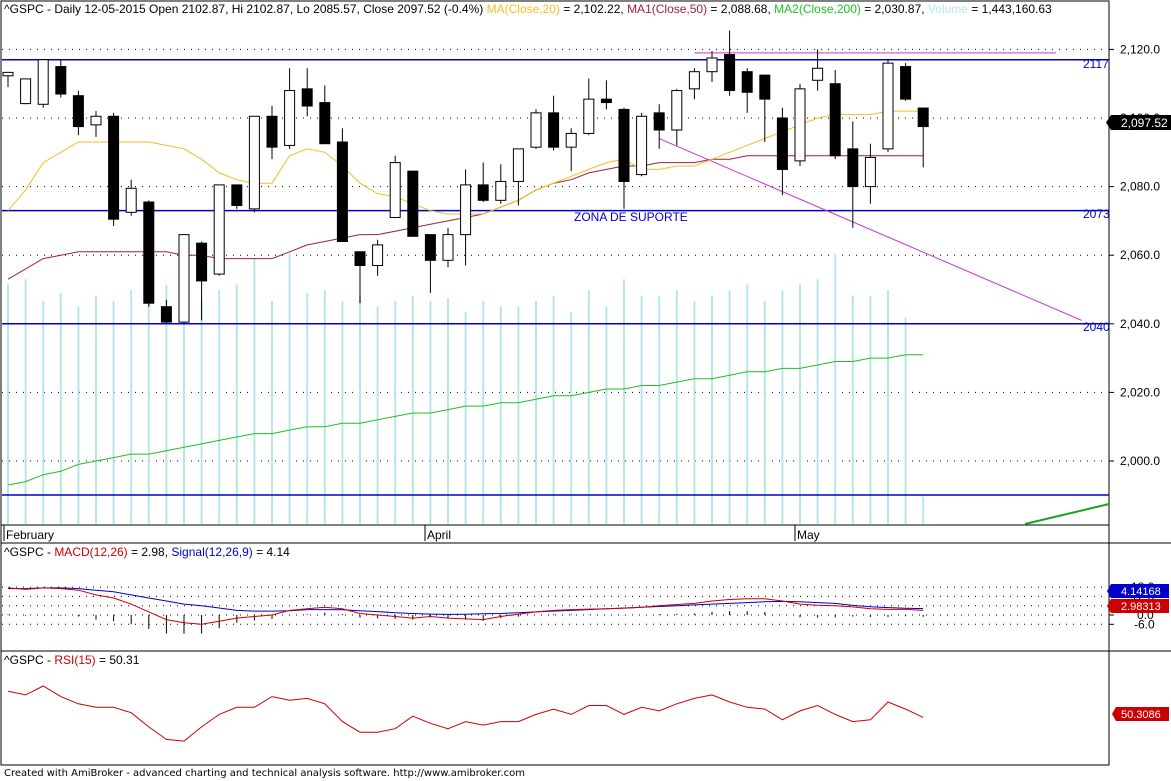 Image resolution: width=1171 pixels, height=781 pixels. Describe the element at coordinates (30, 535) in the screenshot. I see `date-label: February` at that location.